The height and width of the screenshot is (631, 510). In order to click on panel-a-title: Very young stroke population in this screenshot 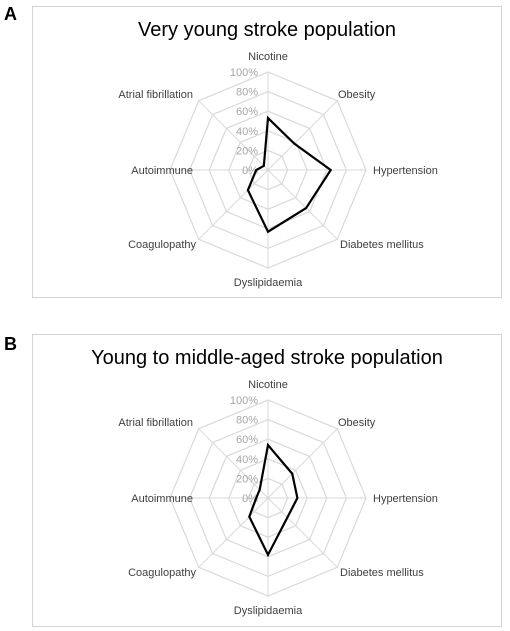, I will do `click(267, 30)`.